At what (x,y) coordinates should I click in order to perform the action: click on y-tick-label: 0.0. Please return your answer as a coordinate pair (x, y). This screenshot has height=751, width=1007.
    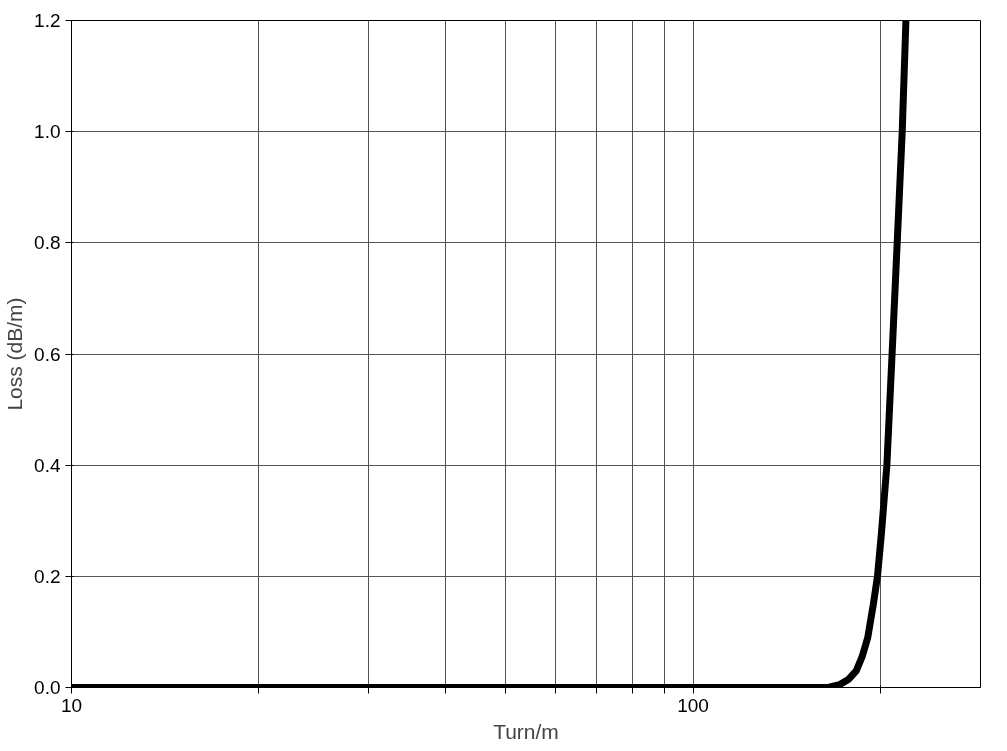
    Looking at the image, I should click on (47, 687).